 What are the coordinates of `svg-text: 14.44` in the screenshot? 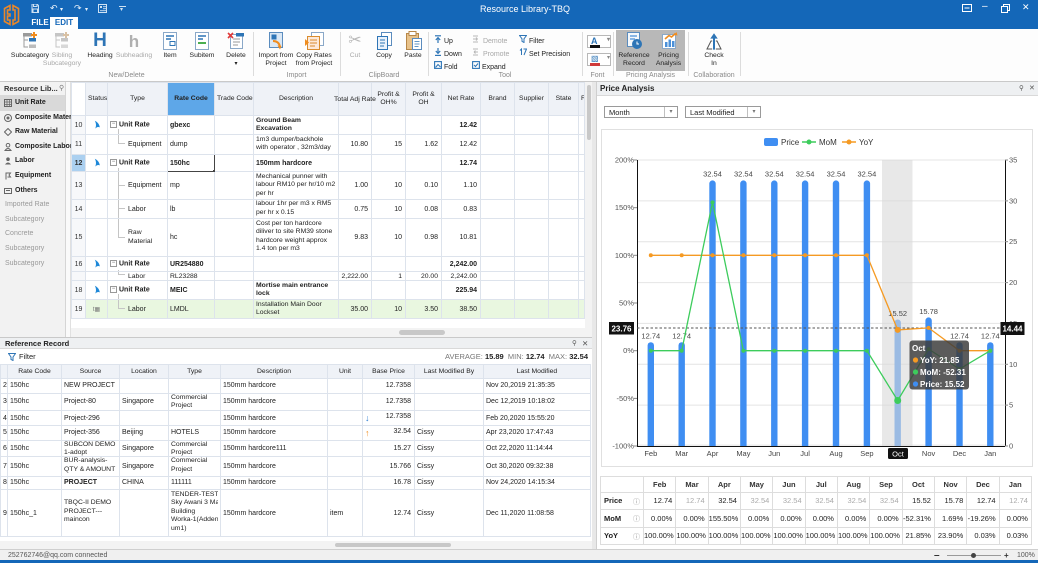 It's located at (1012, 329).